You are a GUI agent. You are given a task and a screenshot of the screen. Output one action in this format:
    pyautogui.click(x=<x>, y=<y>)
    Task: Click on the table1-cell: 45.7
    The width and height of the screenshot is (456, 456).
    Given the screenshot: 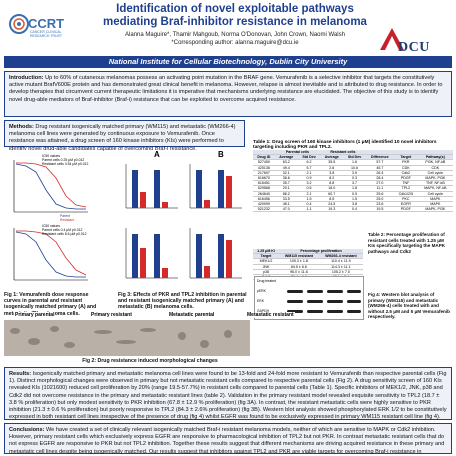 What is the action you would take?
    pyautogui.click(x=379, y=168)
    